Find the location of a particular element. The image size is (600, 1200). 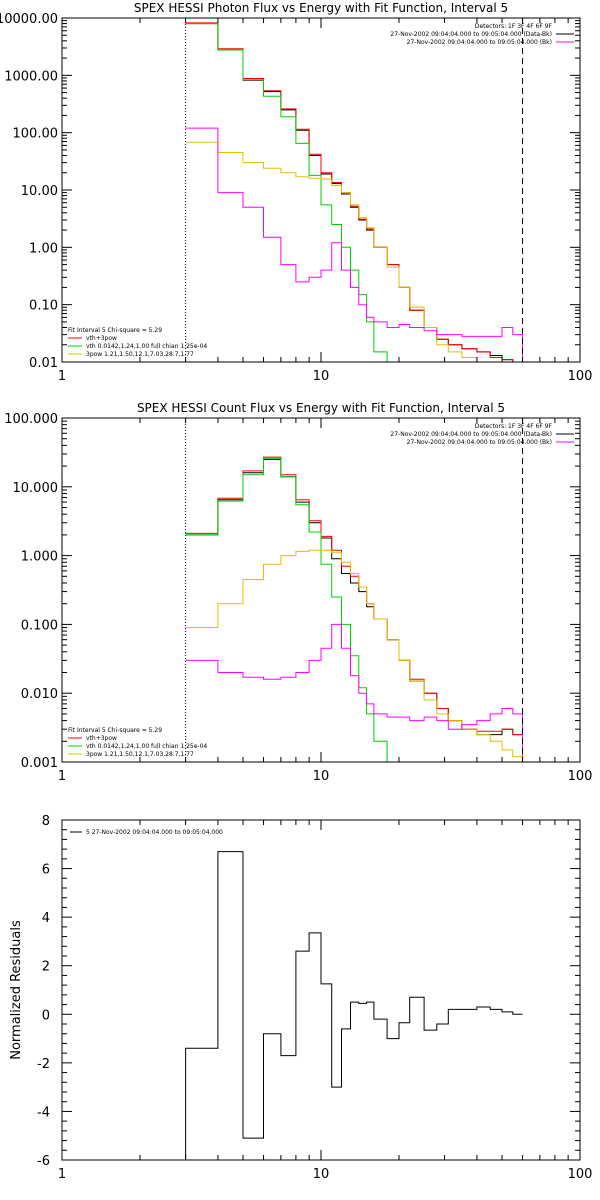

y-tick-label: -6 is located at coordinates (43, 1161).